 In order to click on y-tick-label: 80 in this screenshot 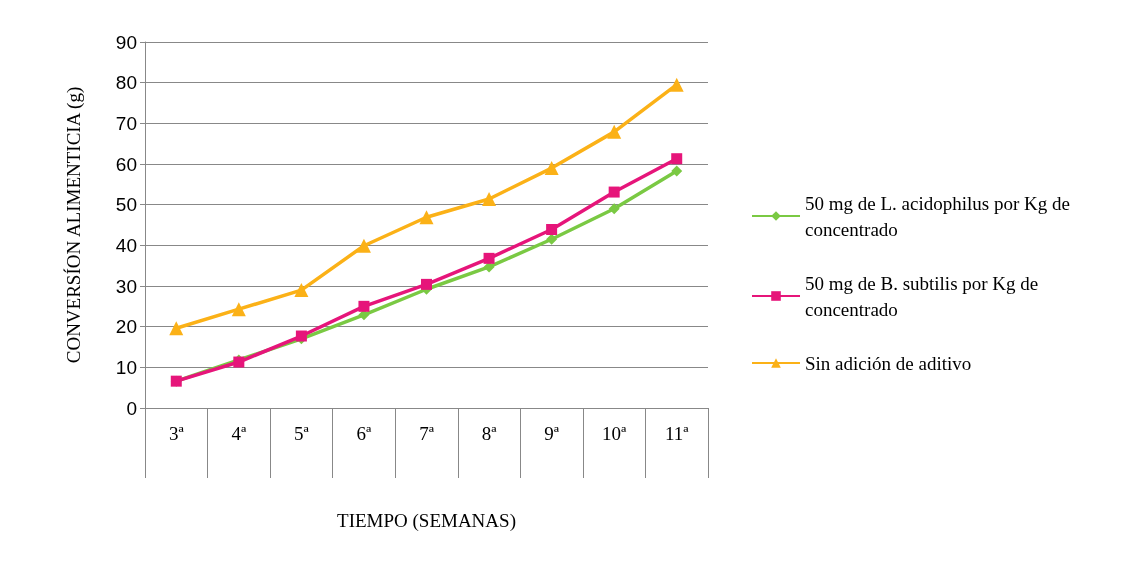, I will do `click(126, 83)`.